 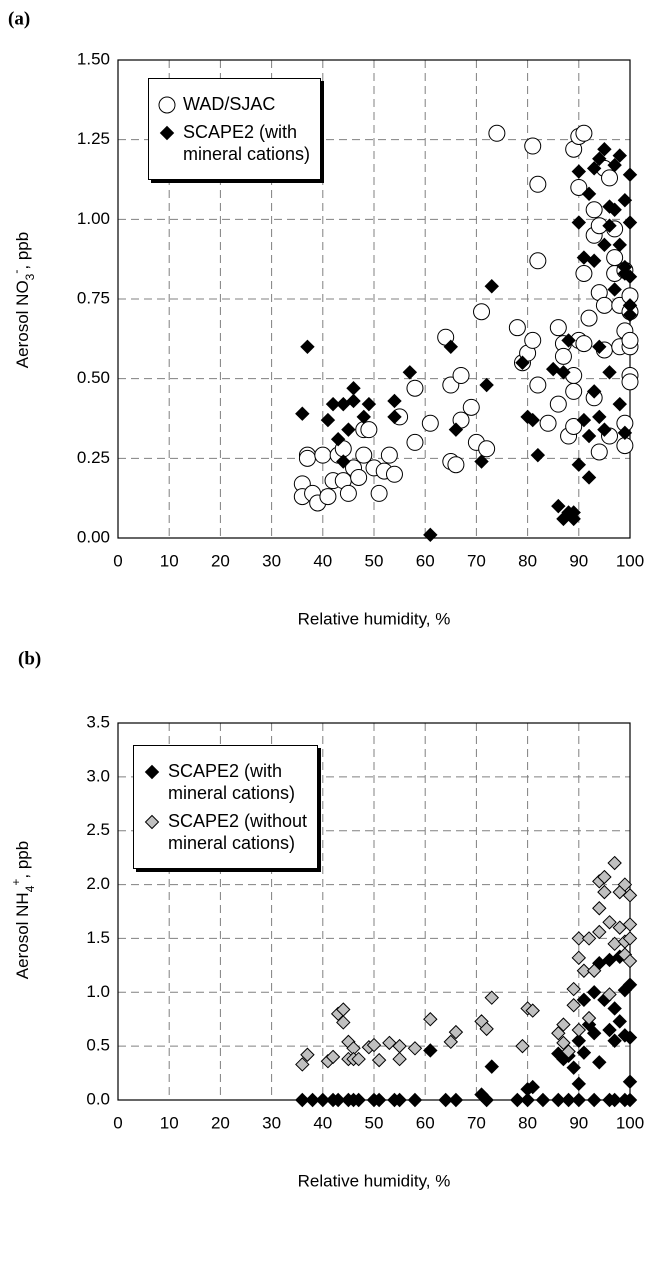 What do you see at coordinates (117, 1122) in the screenshot?
I see `x-tick-label: 0` at bounding box center [117, 1122].